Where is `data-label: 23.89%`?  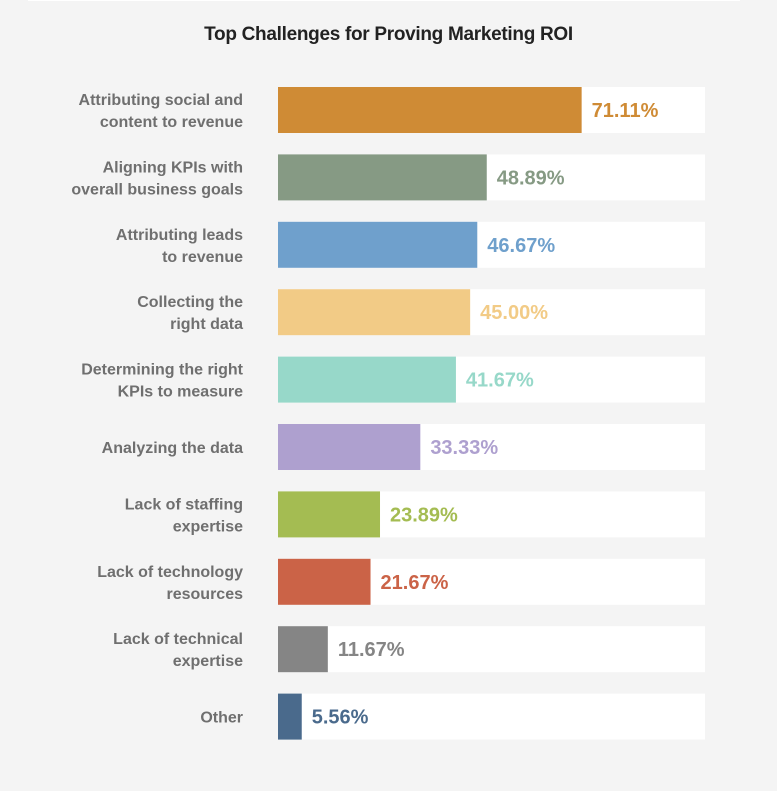 data-label: 23.89% is located at coordinates (424, 515).